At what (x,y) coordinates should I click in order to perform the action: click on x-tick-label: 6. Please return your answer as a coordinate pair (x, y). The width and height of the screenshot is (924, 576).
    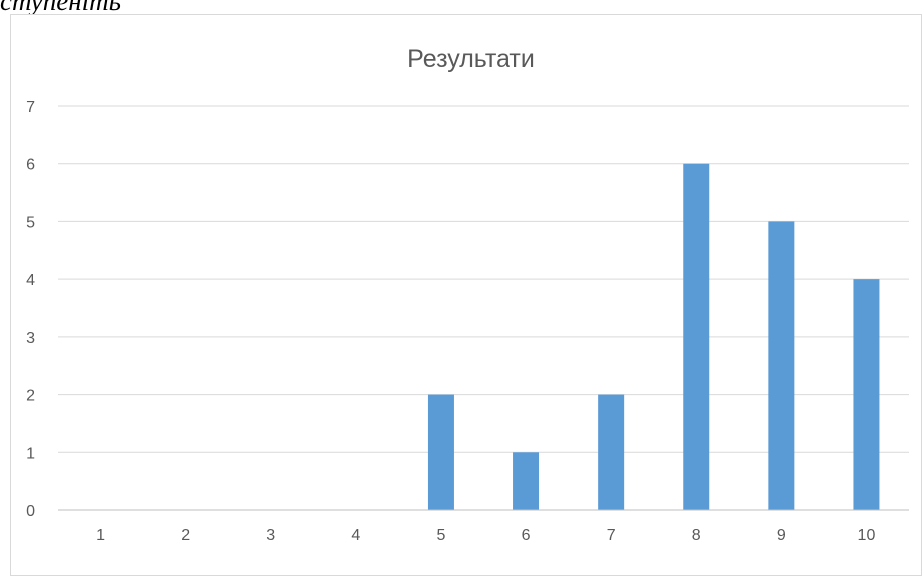
    Looking at the image, I should click on (526, 535).